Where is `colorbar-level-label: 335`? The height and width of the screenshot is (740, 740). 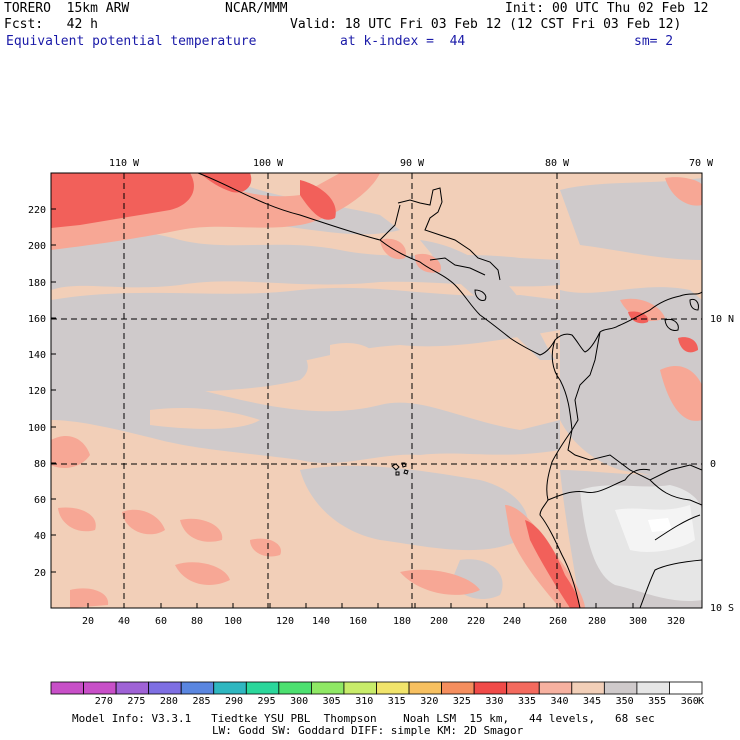 colorbar-level-label: 335 is located at coordinates (527, 701).